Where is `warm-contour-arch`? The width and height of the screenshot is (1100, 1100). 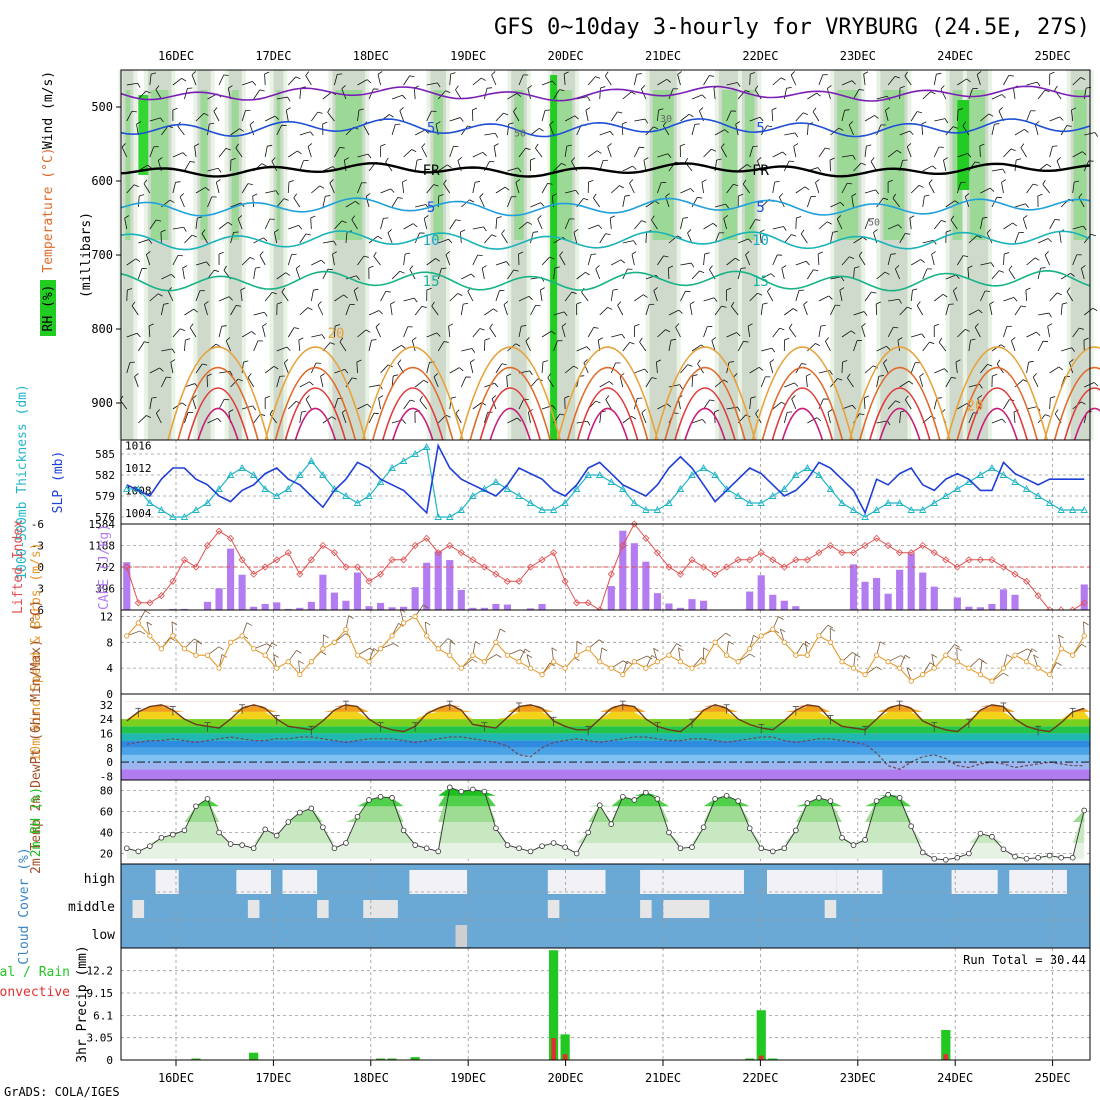 warm-contour-arch is located at coordinates (607, 403).